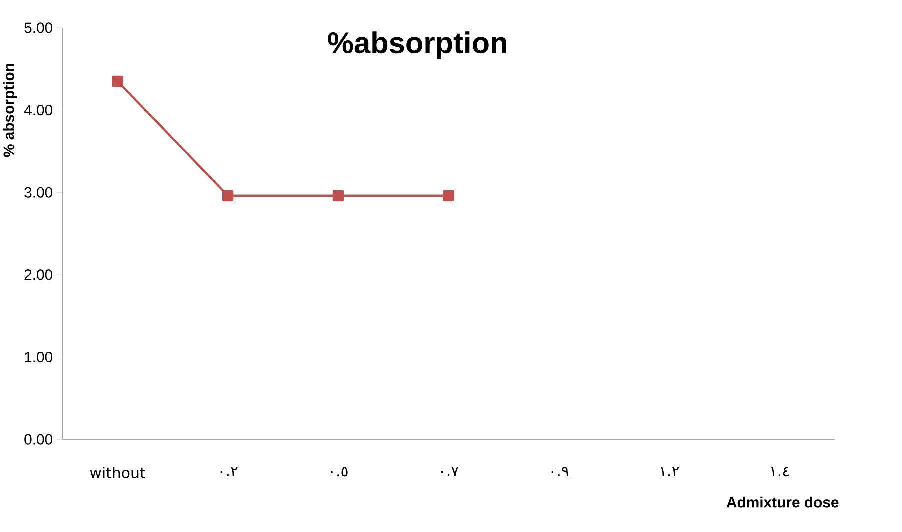  Describe the element at coordinates (339, 471) in the screenshot. I see `x-tick-label: ٠.٥` at that location.